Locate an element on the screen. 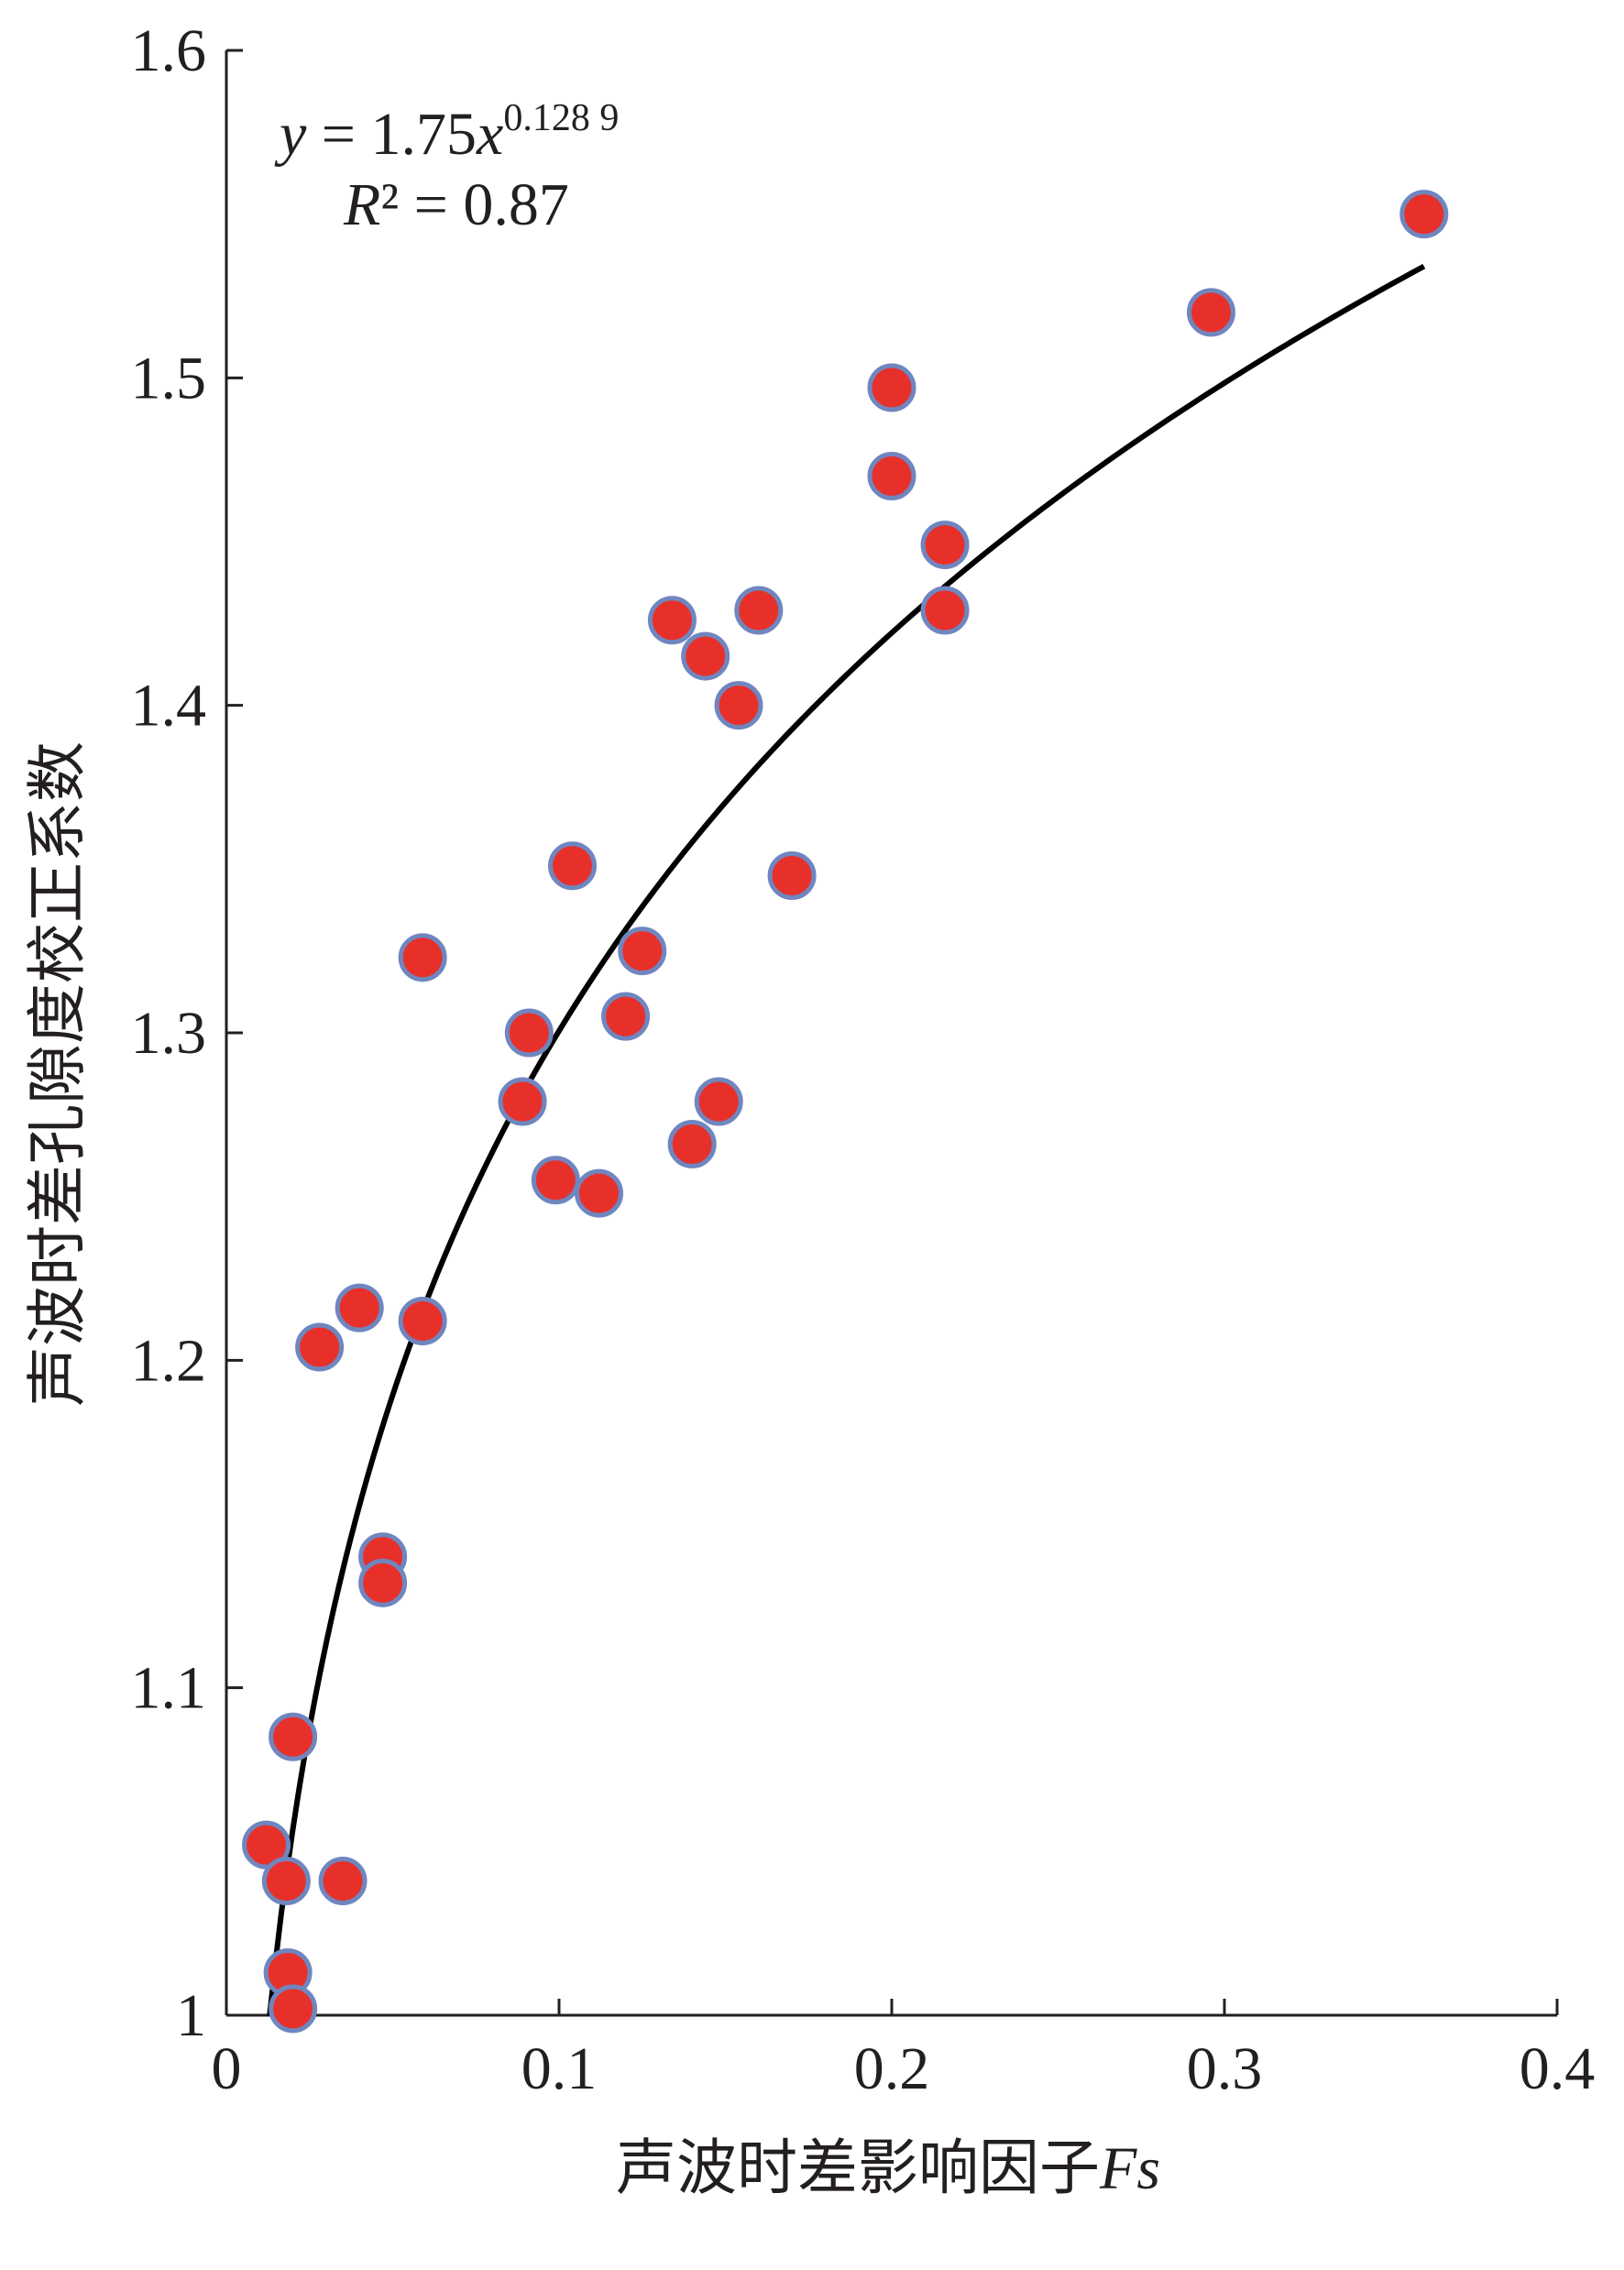 The height and width of the screenshot is (2270, 1624). y-tick-label: 1.6 is located at coordinates (169, 50).